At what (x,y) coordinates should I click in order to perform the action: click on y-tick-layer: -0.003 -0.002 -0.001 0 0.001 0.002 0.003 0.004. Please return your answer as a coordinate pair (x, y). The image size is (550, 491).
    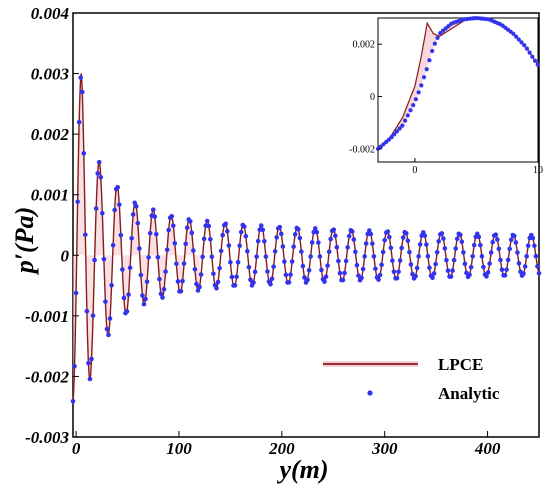
    Looking at the image, I should click on (52, 225).